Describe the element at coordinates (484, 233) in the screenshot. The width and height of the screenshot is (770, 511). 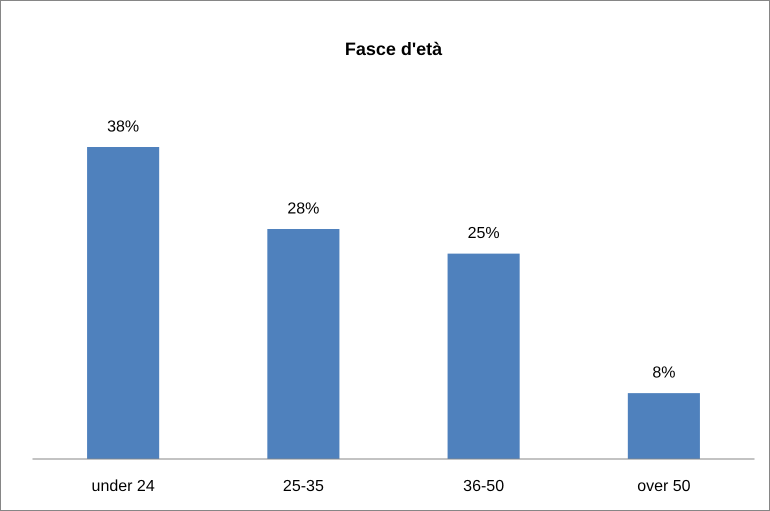
I see `data-label: 25%` at that location.